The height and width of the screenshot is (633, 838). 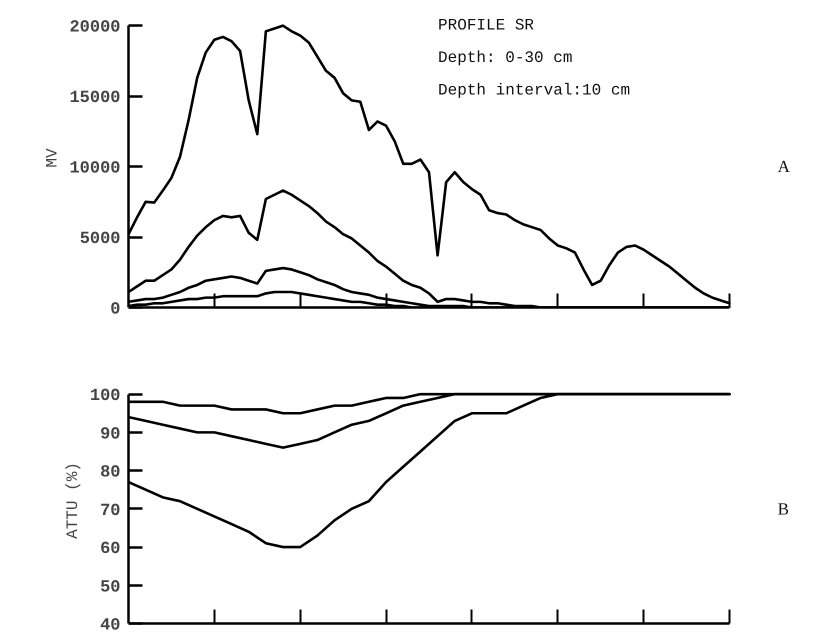 What do you see at coordinates (105, 396) in the screenshot?
I see `y-tick-label: 100` at bounding box center [105, 396].